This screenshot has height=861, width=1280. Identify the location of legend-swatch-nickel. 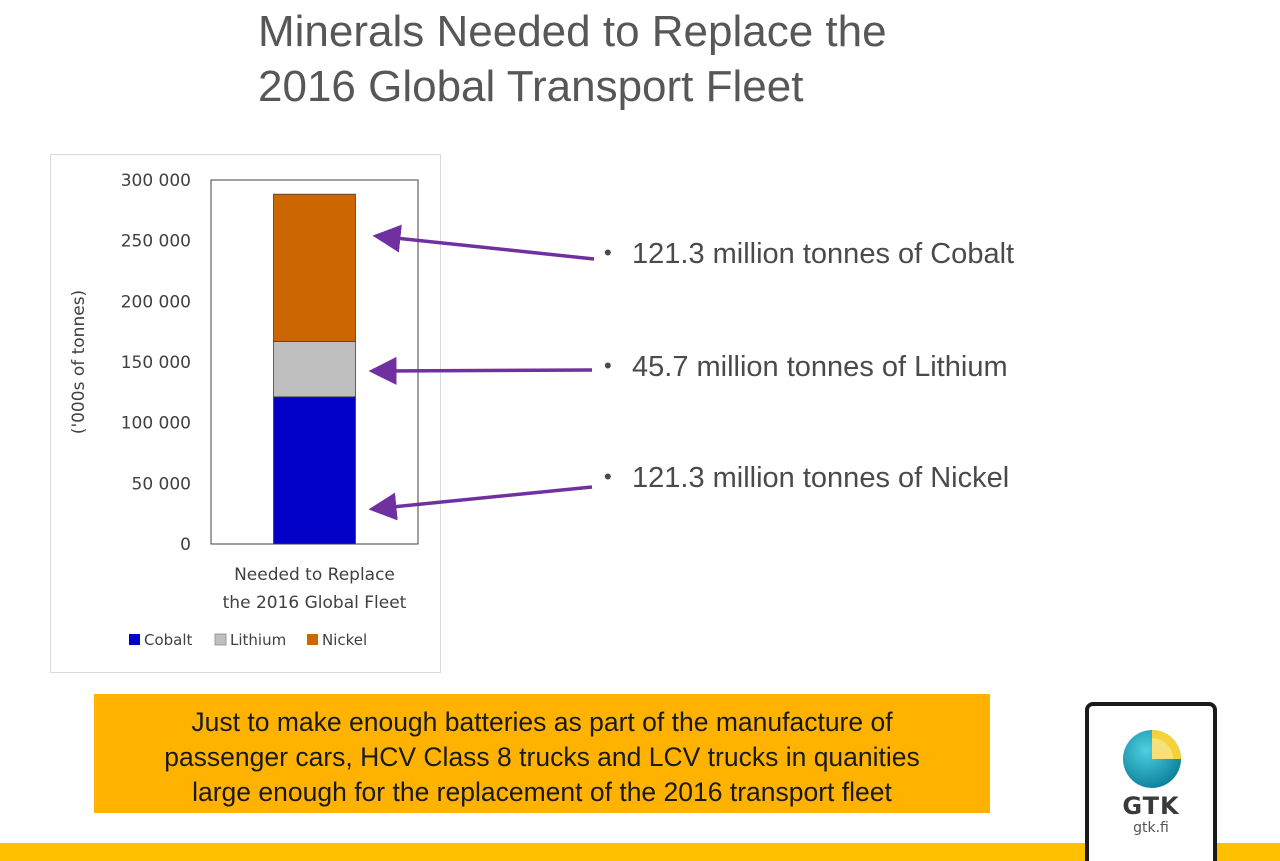
(312, 639).